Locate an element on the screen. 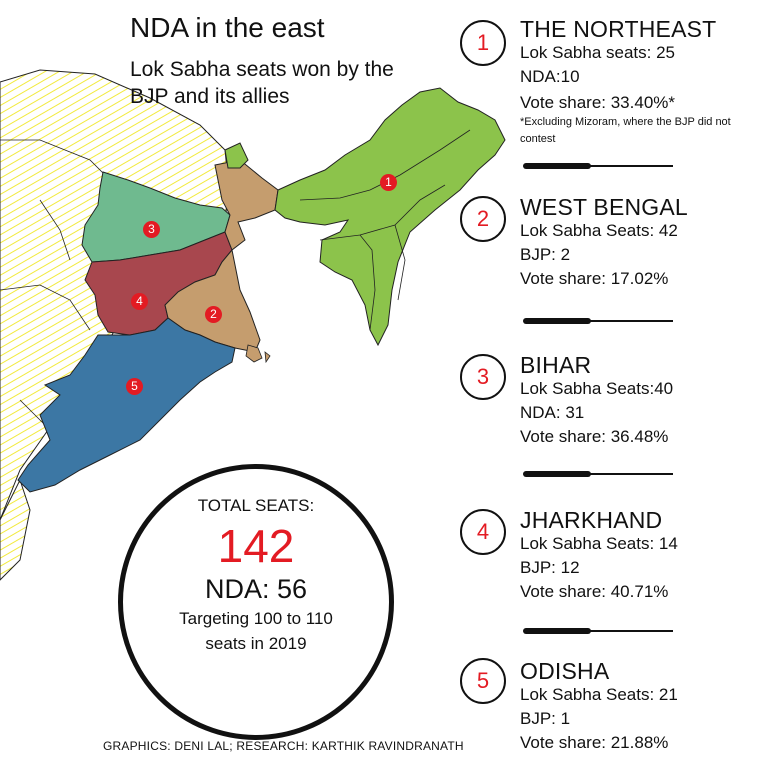  map-marker-bihar: 3 is located at coordinates (151, 229).